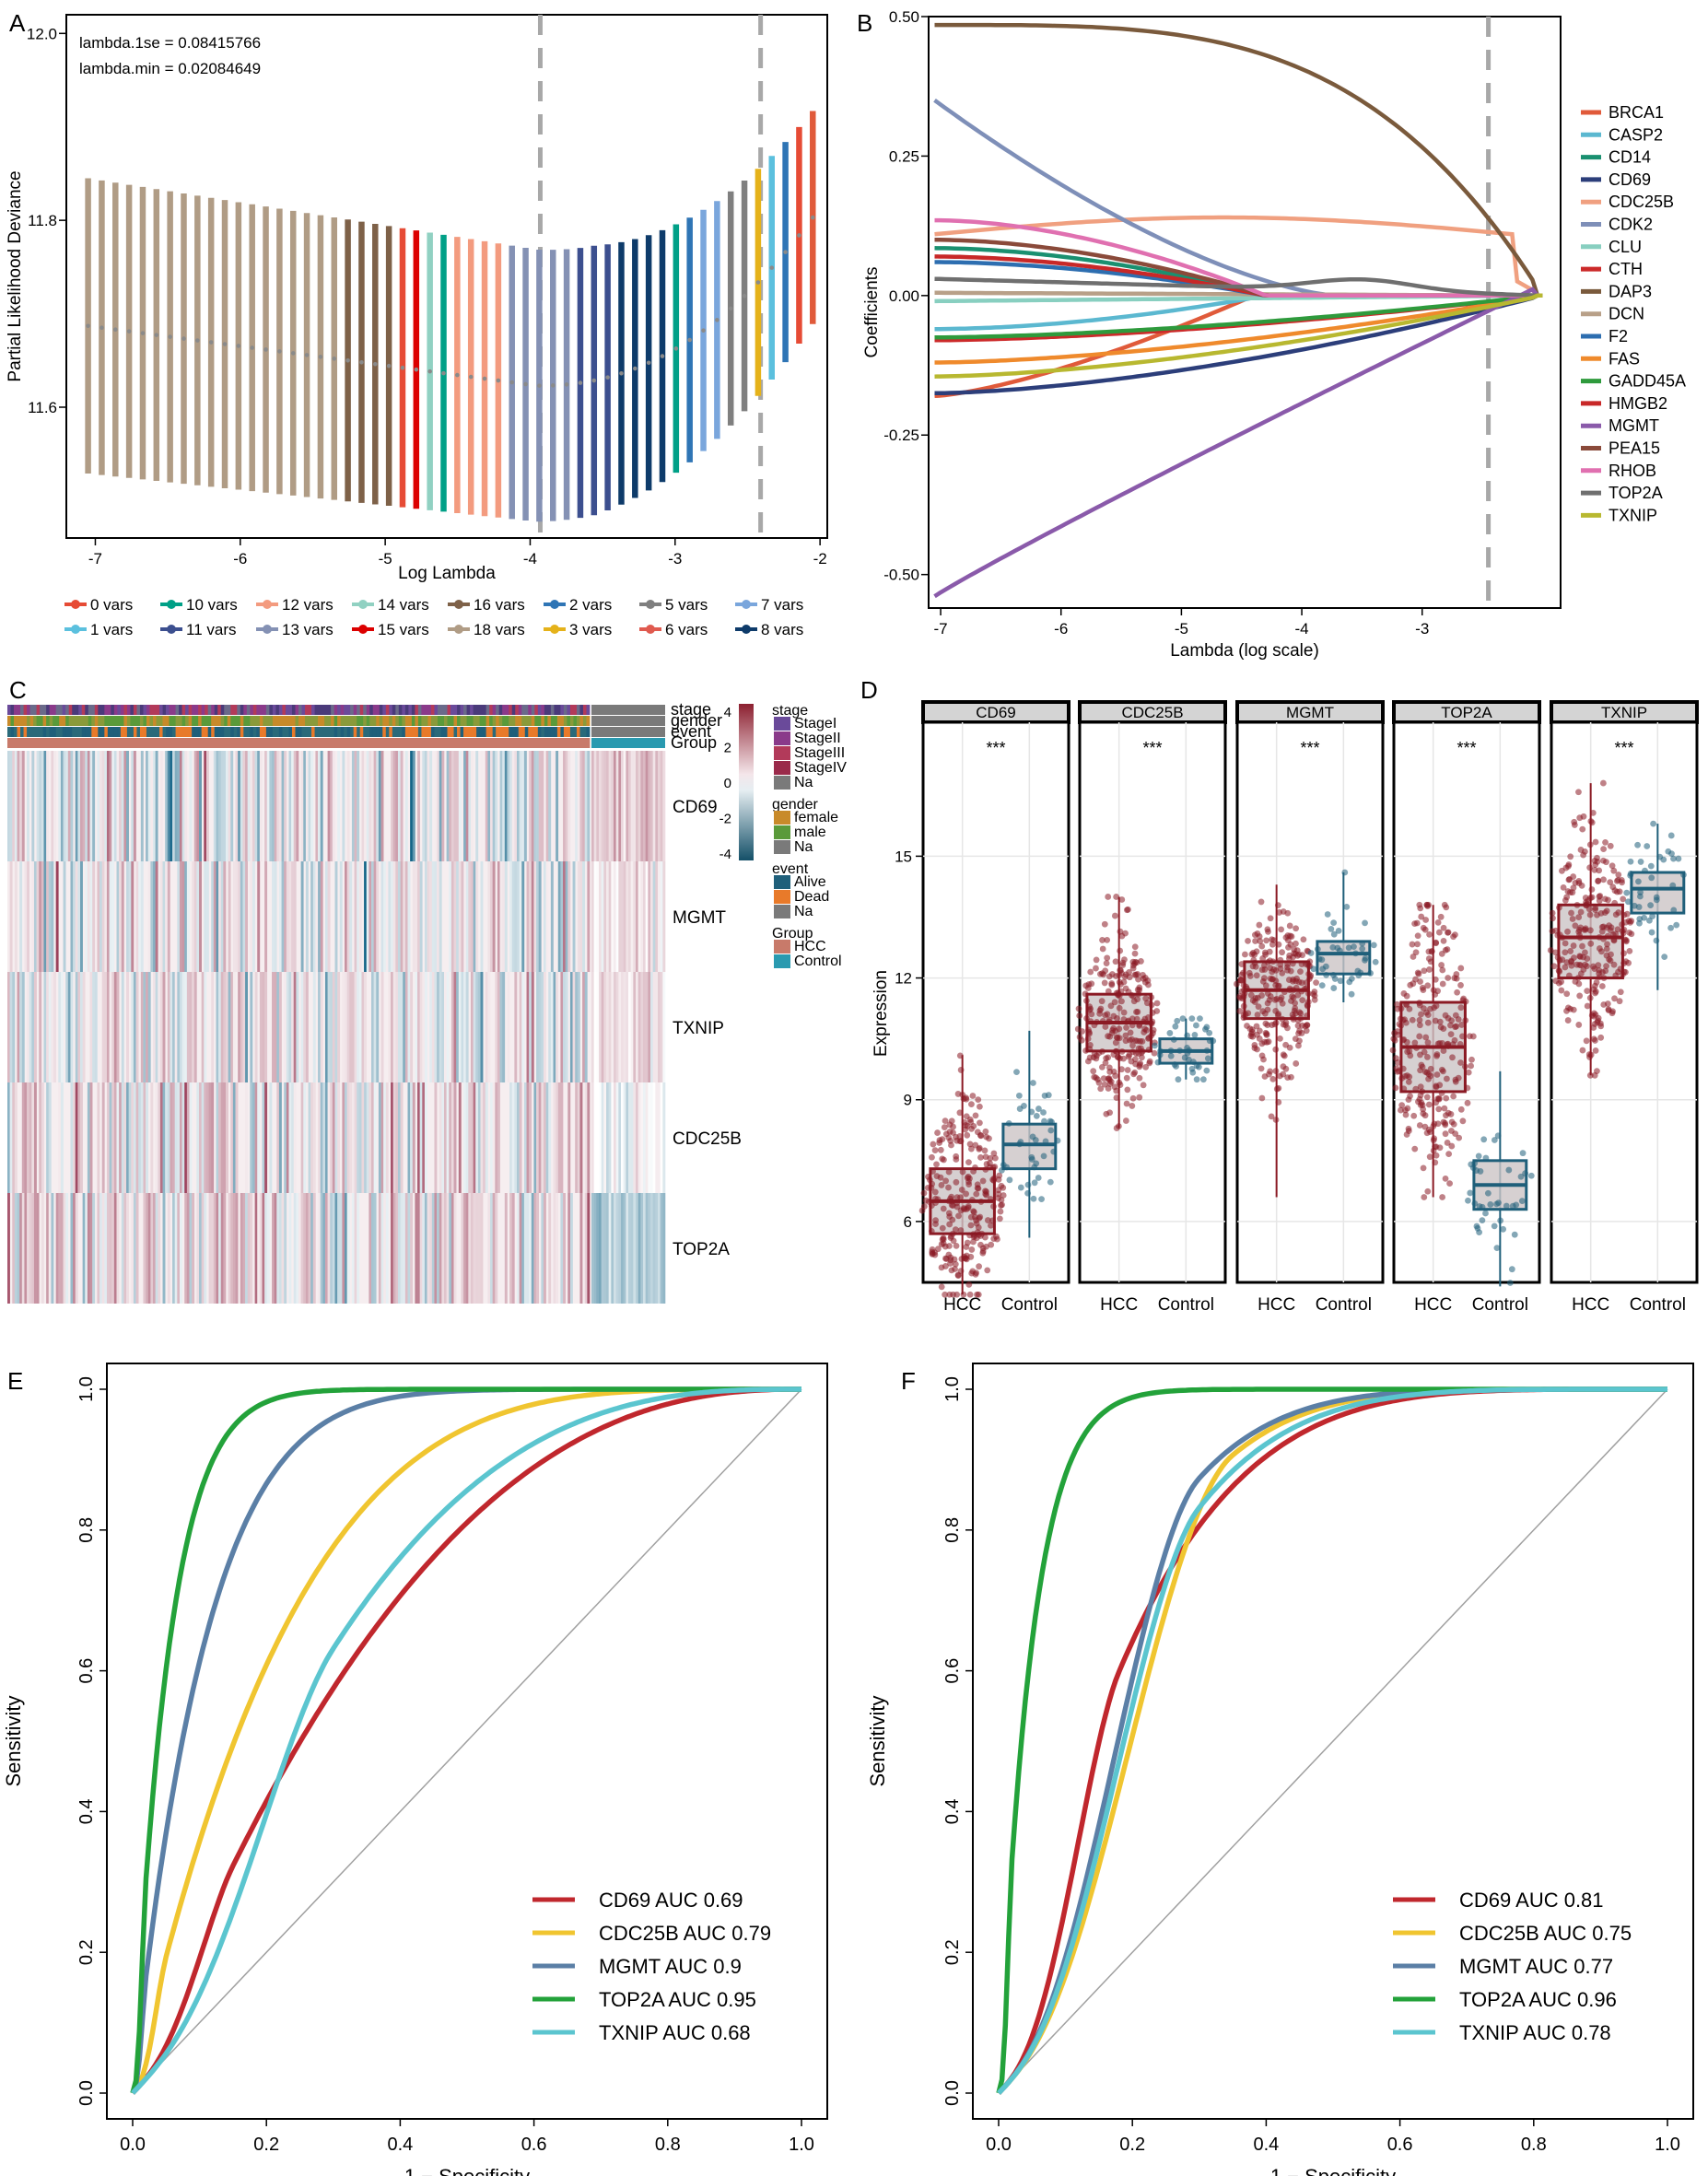 The image size is (1708, 2176). Describe the element at coordinates (675, 2032) in the screenshot. I see `legend-label: TXNIP AUC 0.68` at that location.